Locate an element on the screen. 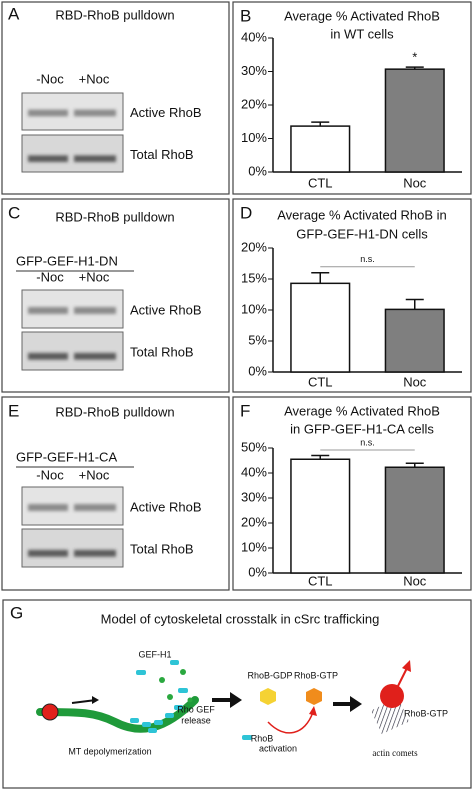  diagram-label: release is located at coordinates (196, 720).